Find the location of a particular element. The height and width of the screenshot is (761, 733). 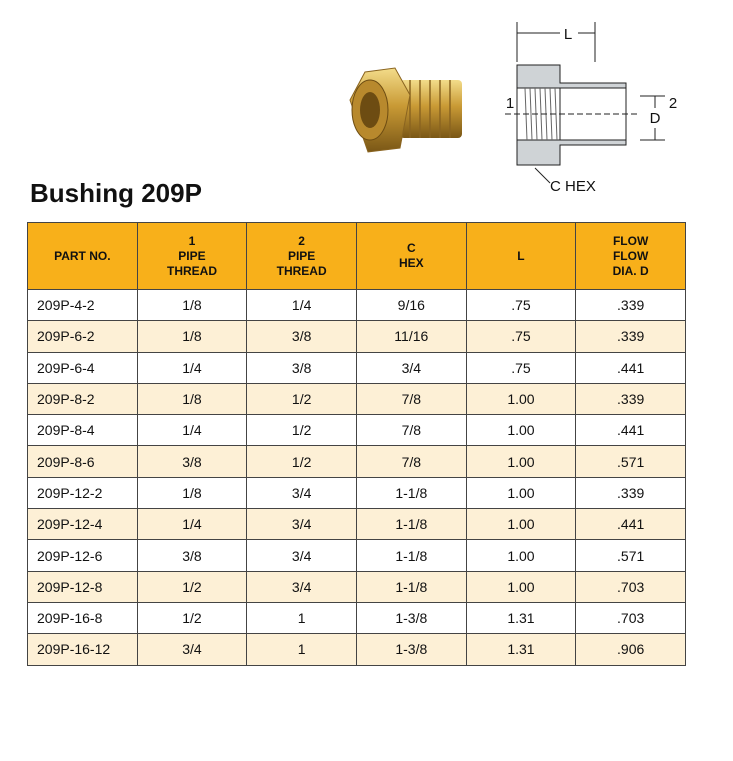

header-cell: C HEX is located at coordinates (411, 256).